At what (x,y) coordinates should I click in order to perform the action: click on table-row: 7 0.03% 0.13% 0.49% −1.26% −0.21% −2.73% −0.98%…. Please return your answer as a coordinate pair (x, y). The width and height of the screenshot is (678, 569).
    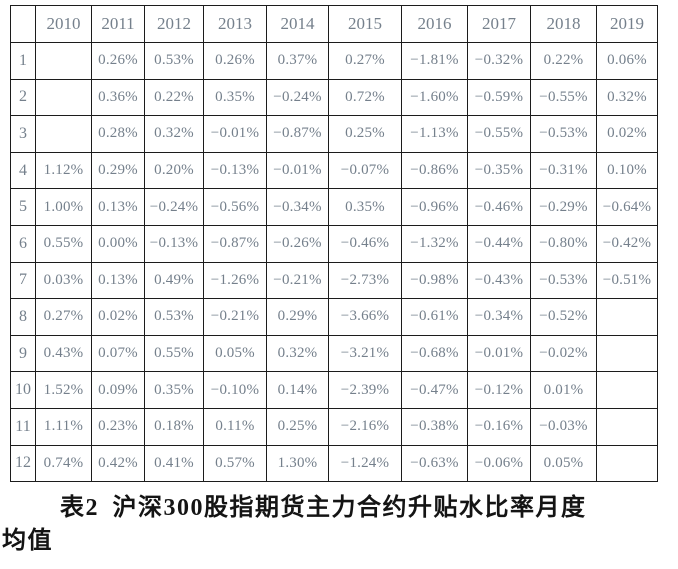
    Looking at the image, I should click on (334, 280).